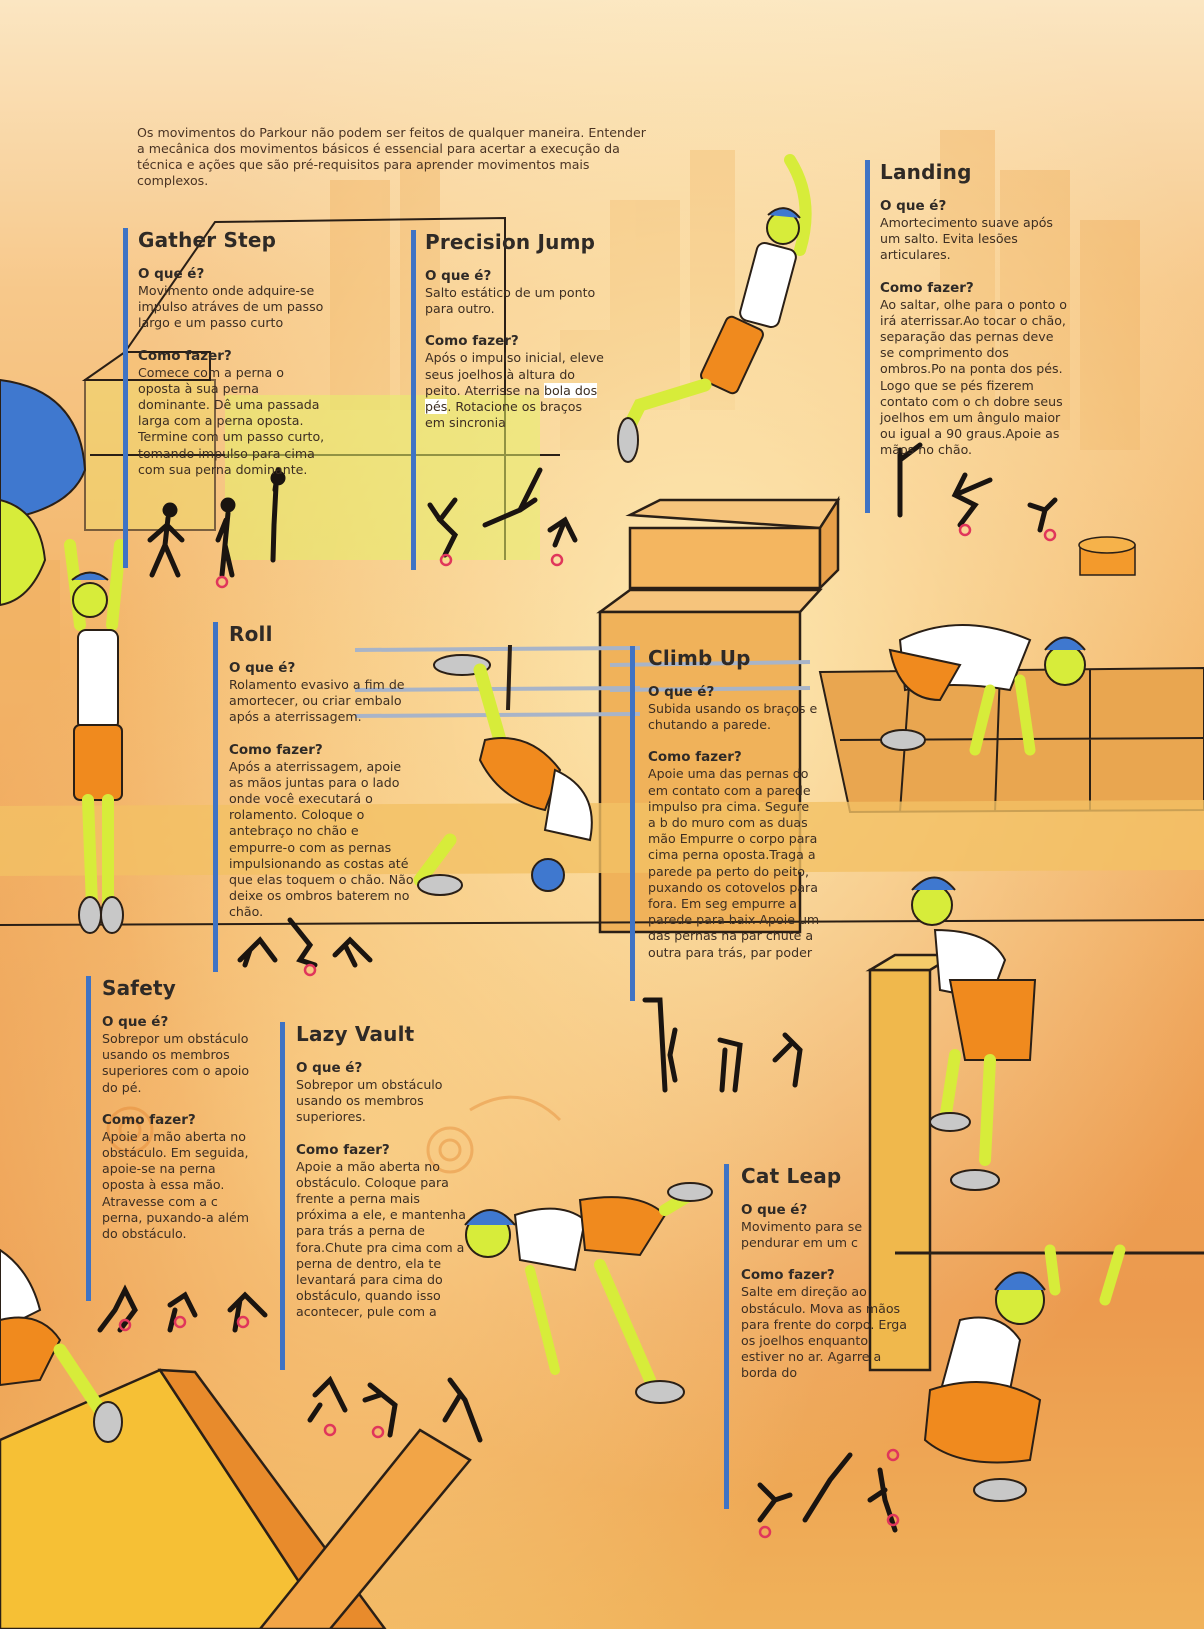 The height and width of the screenshot is (1629, 1204). I want to click on landing-disc, so click(1107, 556).